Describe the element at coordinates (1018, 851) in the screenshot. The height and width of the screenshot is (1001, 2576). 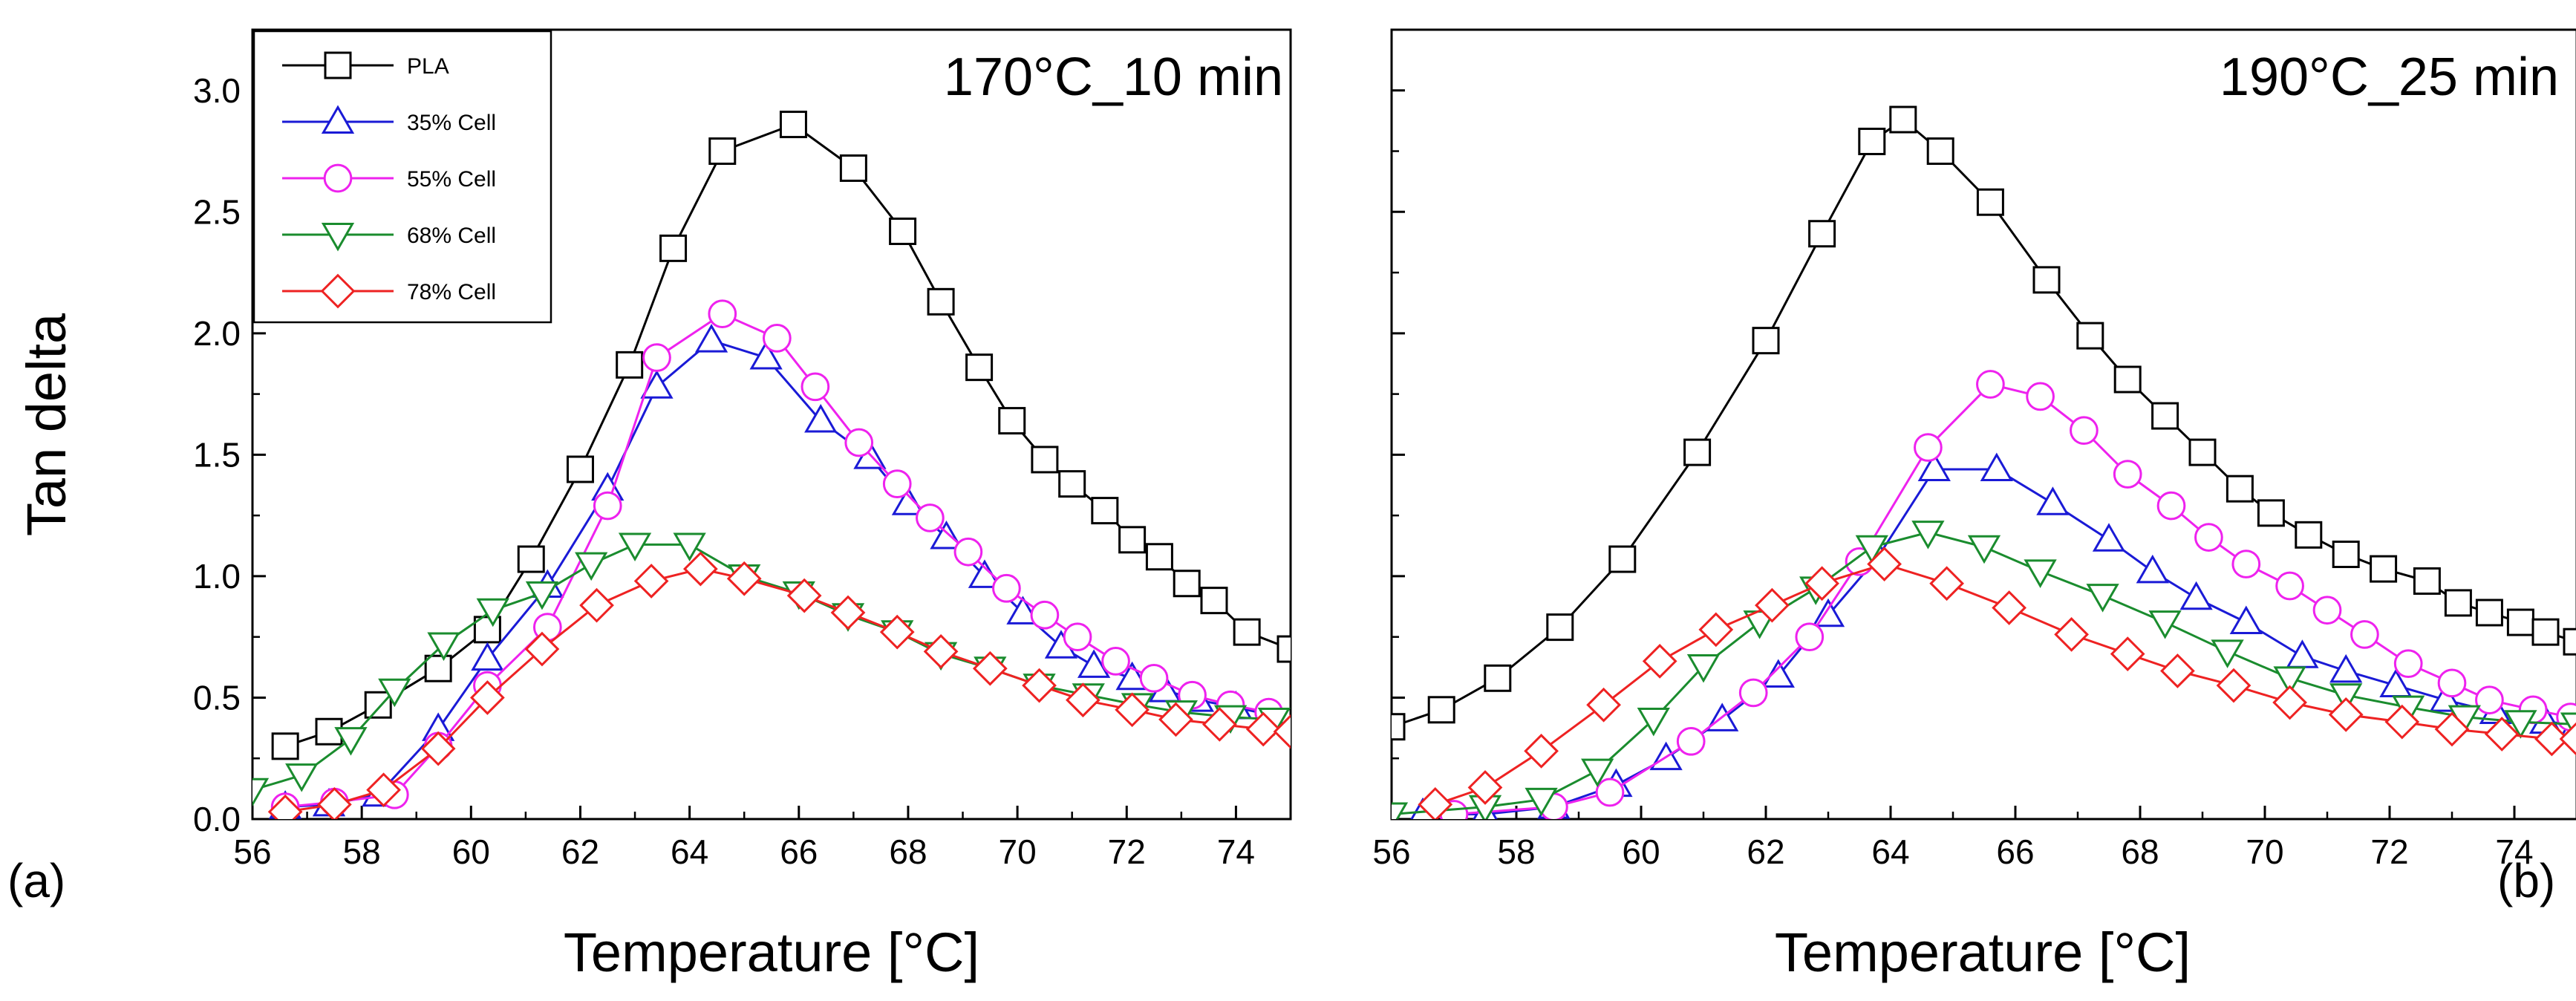
I see `panel-a-x-tick-label: 70` at that location.